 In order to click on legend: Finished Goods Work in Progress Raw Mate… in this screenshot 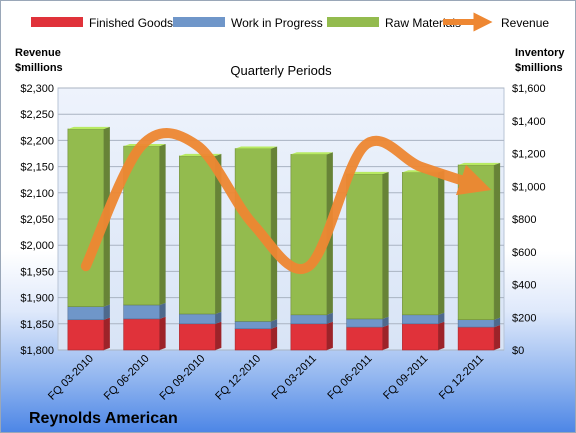, I will do `click(290, 22)`.